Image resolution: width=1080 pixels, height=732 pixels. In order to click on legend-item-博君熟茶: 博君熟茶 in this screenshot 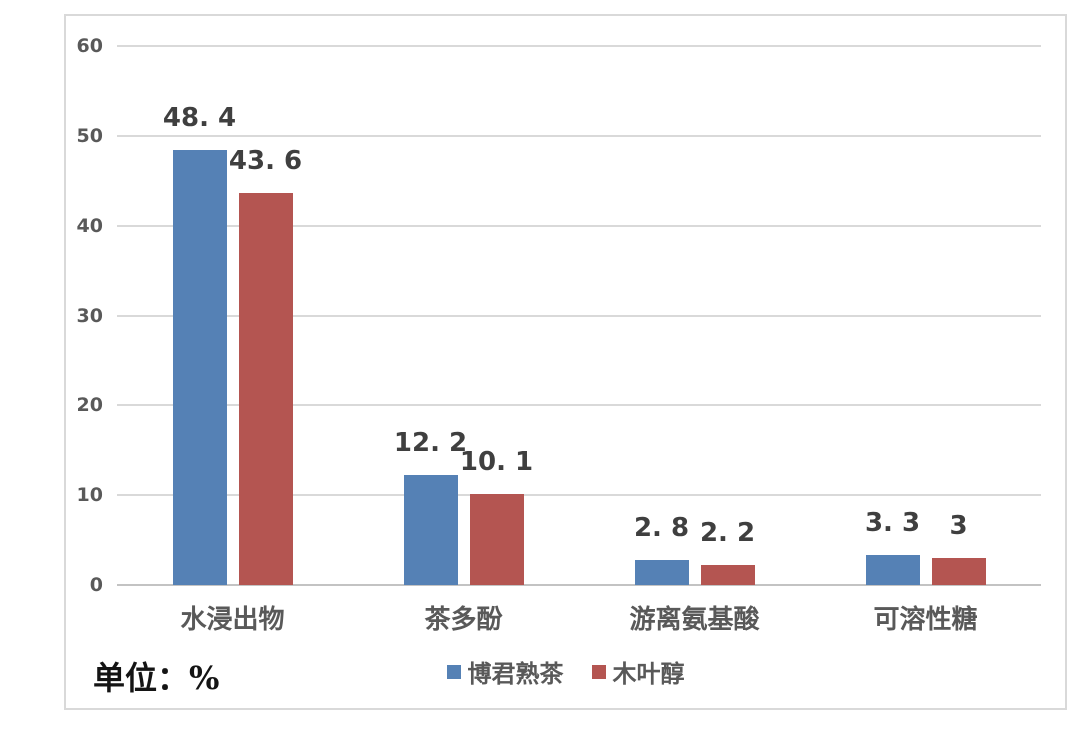, I will do `click(505, 671)`.